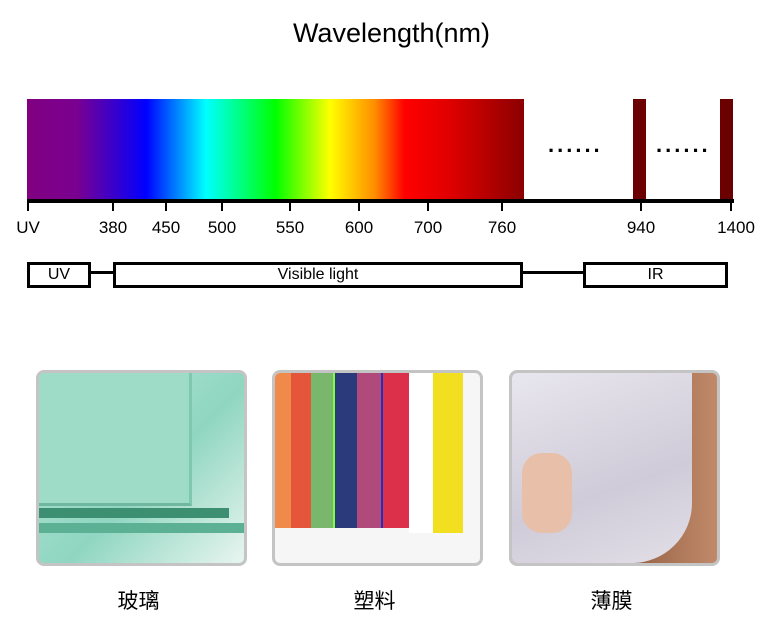 The width and height of the screenshot is (783, 632). Describe the element at coordinates (641, 227) in the screenshot. I see `tick-label: 940` at that location.